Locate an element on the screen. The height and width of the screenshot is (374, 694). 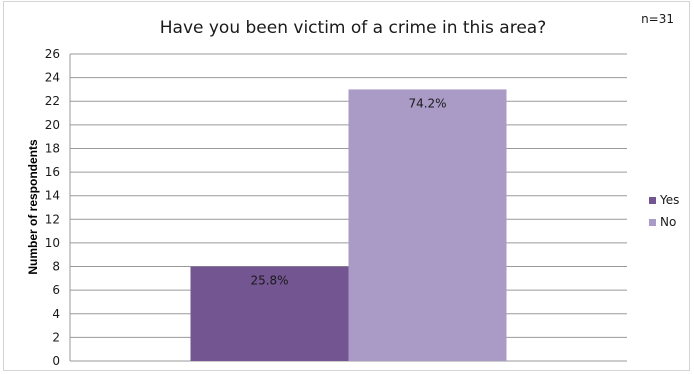
y-tick-label: 4 is located at coordinates (56, 314).